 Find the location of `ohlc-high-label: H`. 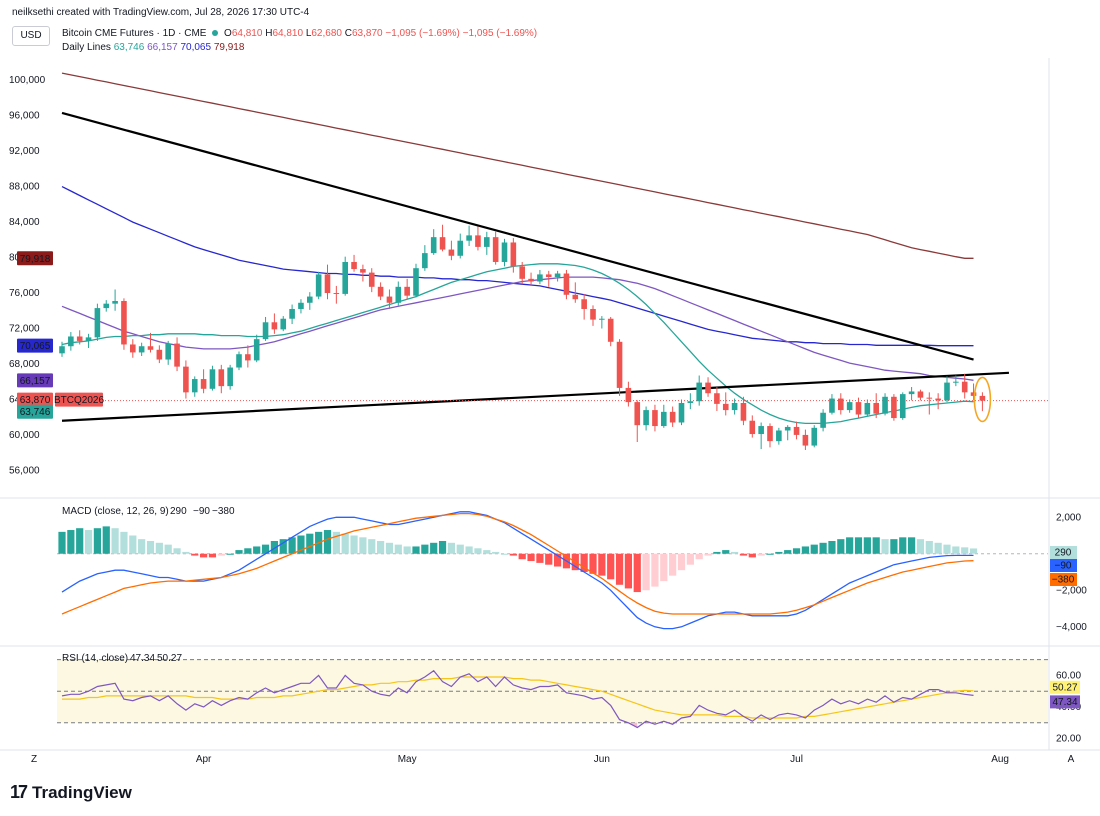

ohlc-high-label: H is located at coordinates (269, 33).